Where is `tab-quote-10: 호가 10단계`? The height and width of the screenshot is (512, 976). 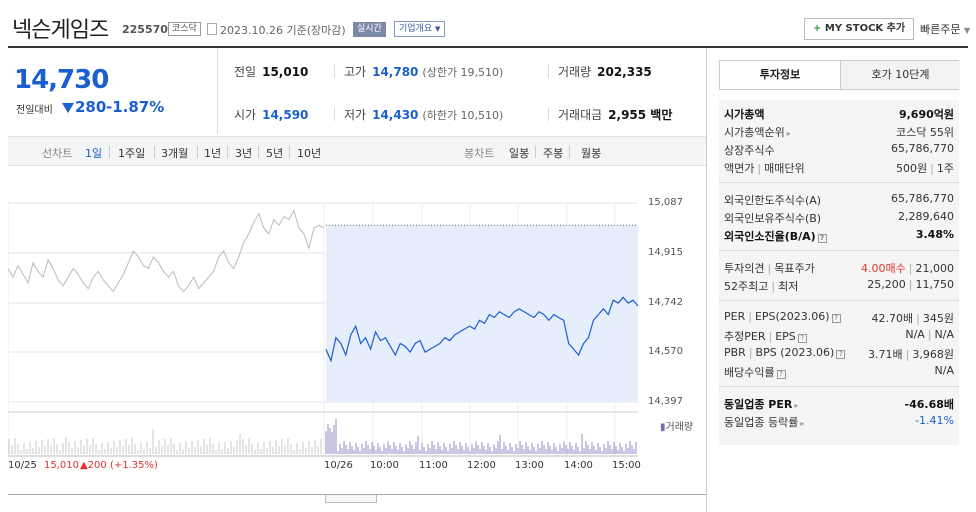 tab-quote-10: 호가 10단계 is located at coordinates (900, 75).